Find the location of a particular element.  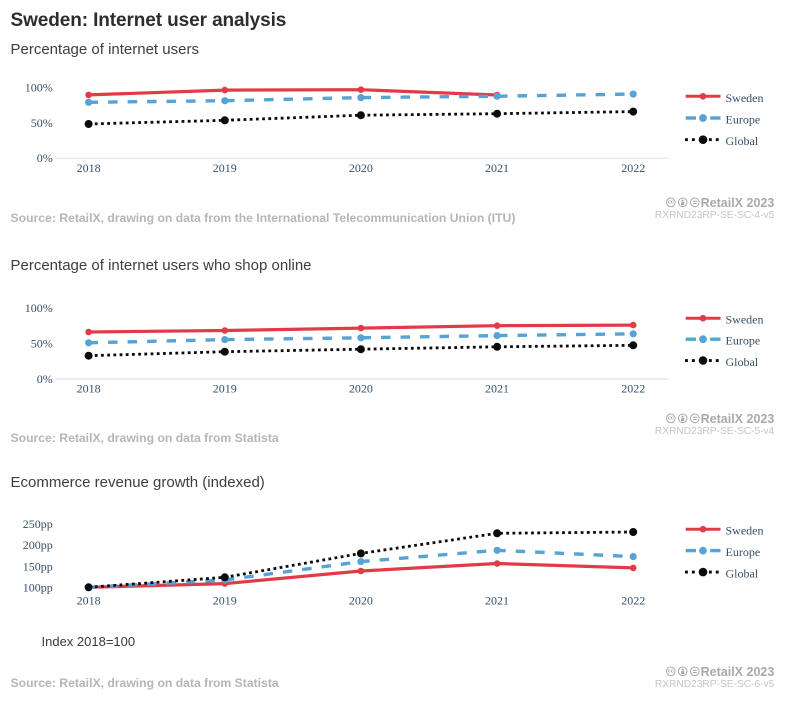

svg-text: 100pp is located at coordinates (38, 588).